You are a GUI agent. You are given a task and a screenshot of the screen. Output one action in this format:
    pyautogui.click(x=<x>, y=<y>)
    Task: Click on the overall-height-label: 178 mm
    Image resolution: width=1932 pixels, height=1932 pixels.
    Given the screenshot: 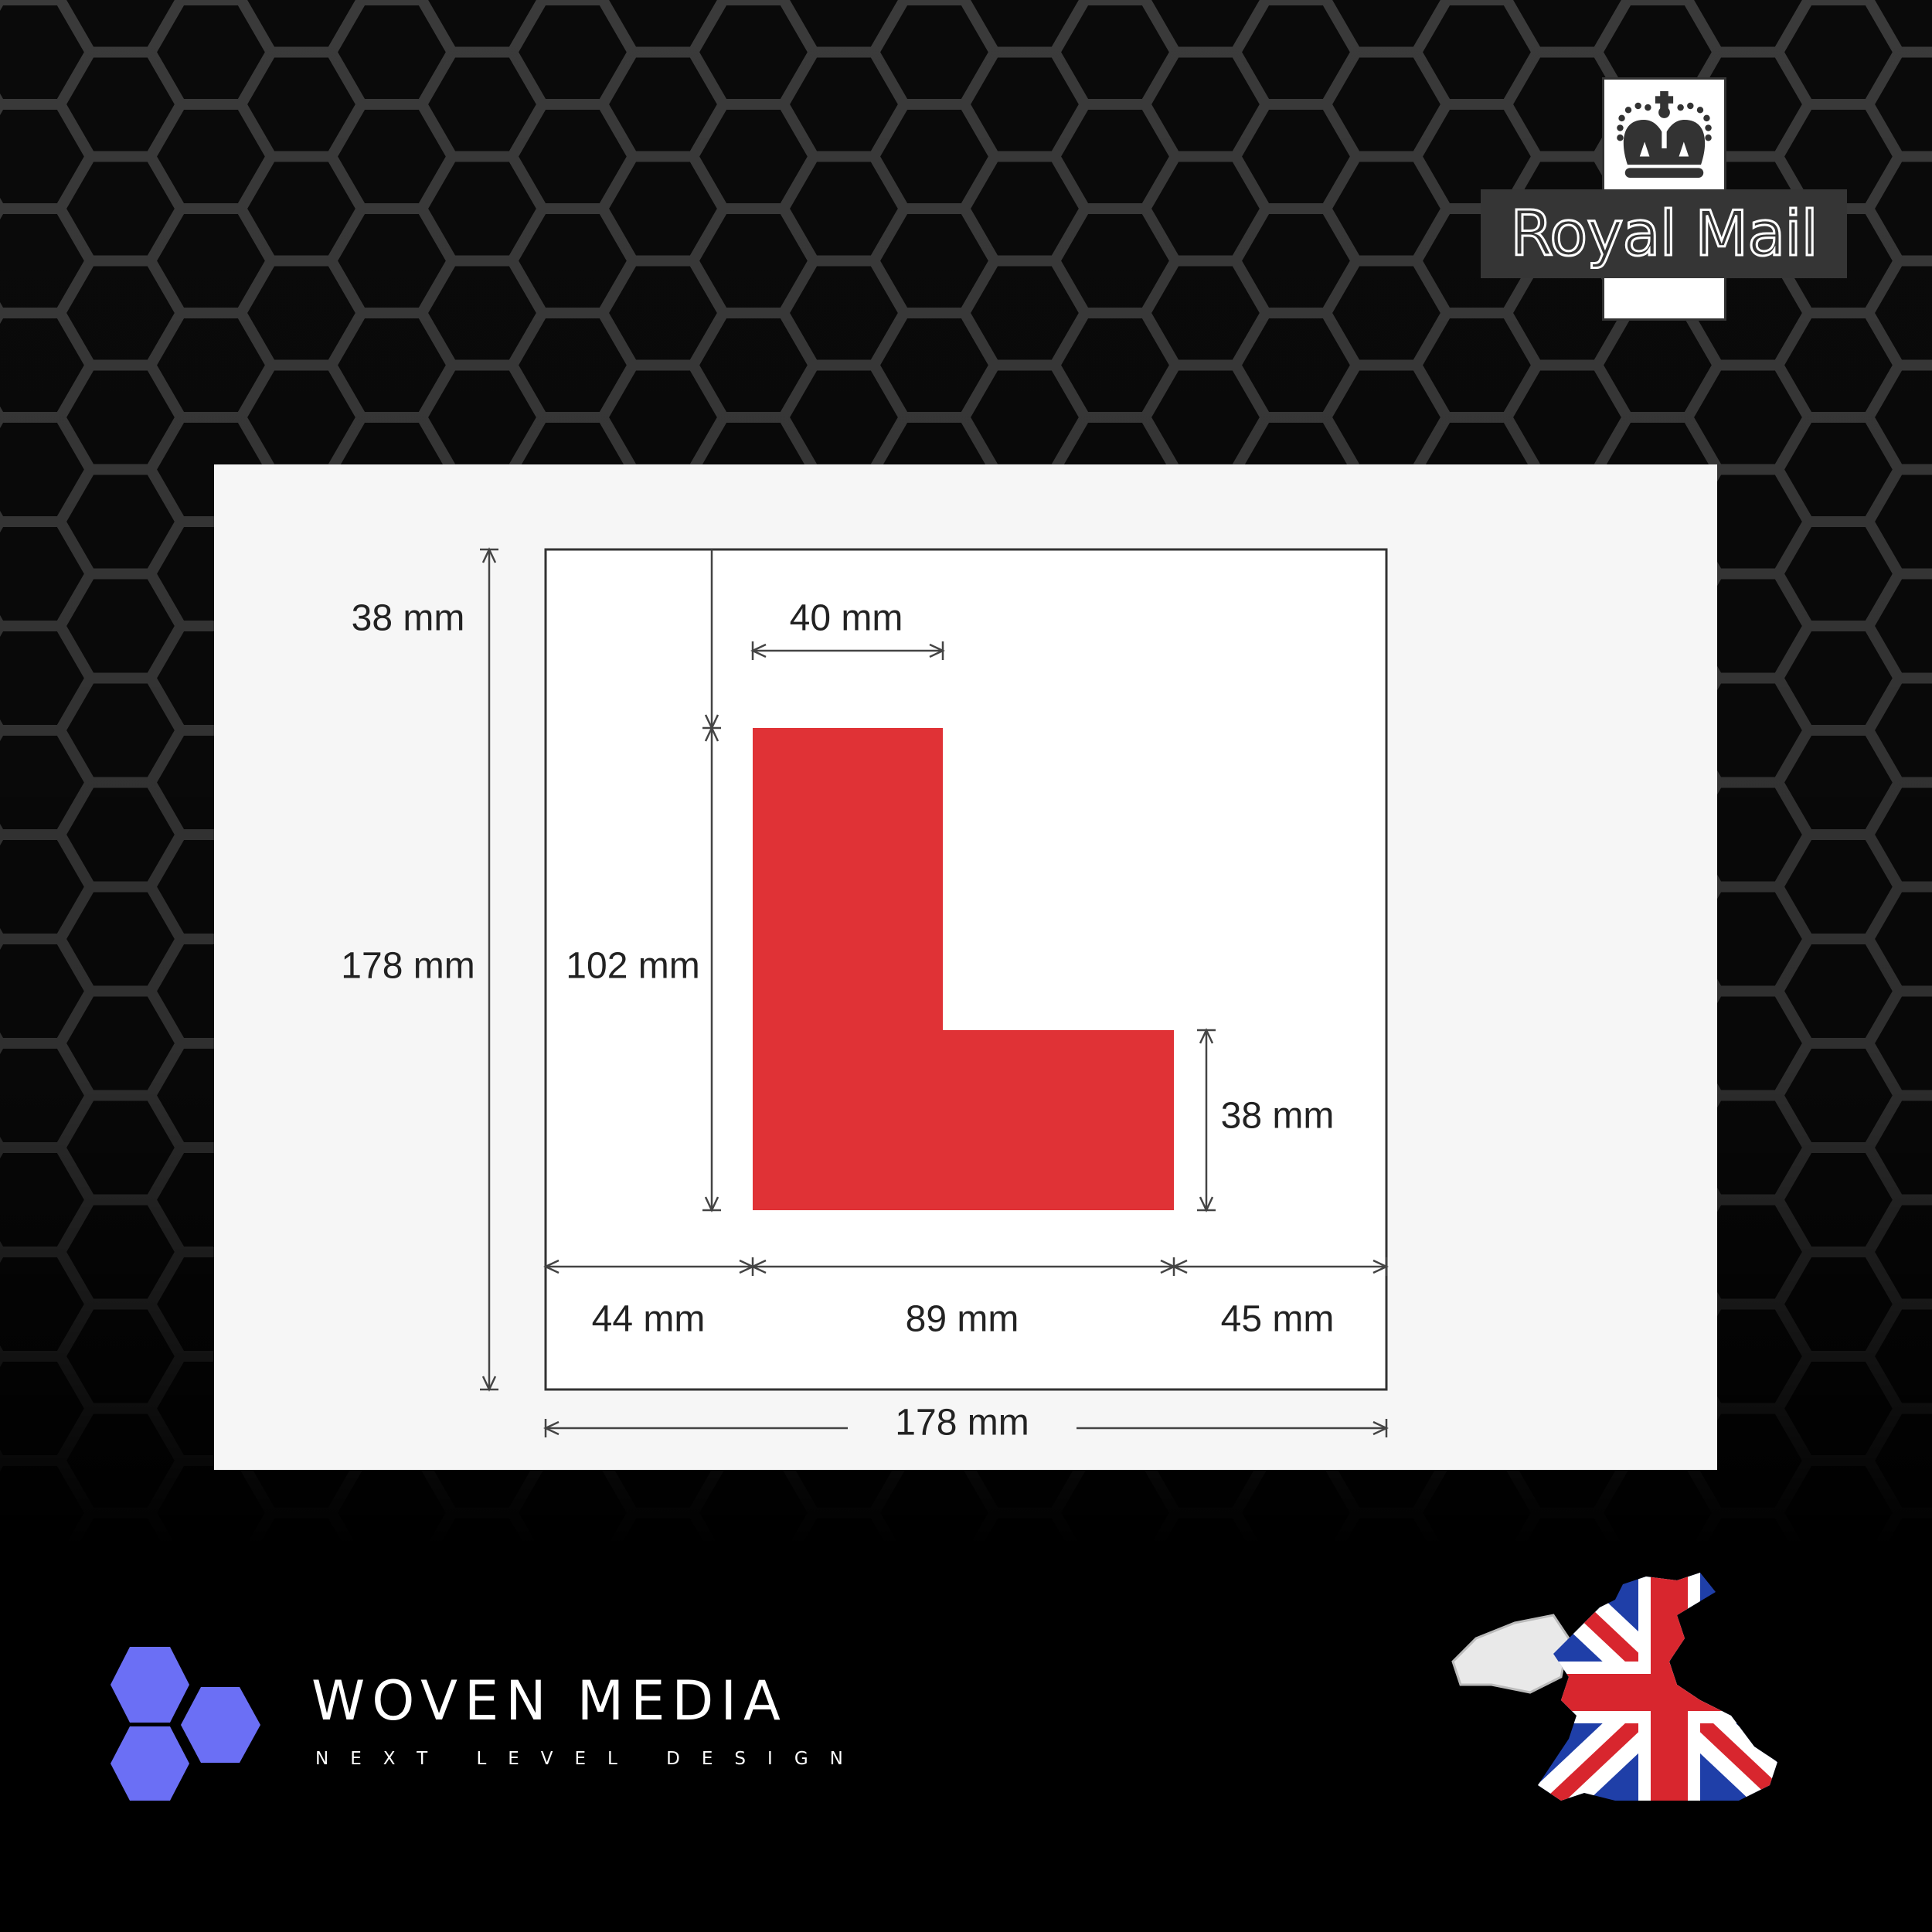 What is the action you would take?
    pyautogui.click(x=408, y=966)
    